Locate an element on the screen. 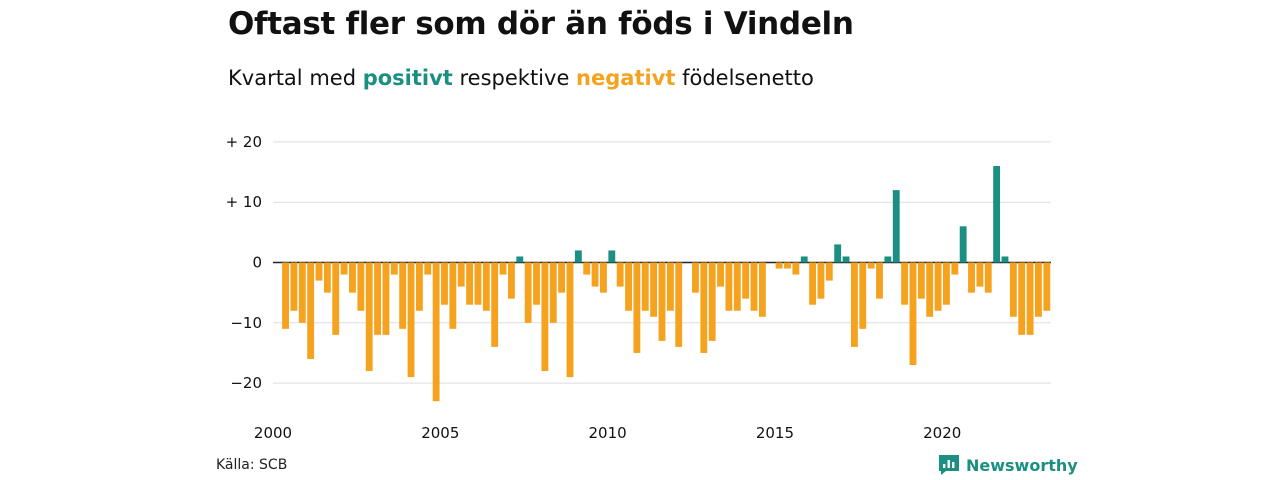  subtitle-positive-label: positivt is located at coordinates (407, 78).